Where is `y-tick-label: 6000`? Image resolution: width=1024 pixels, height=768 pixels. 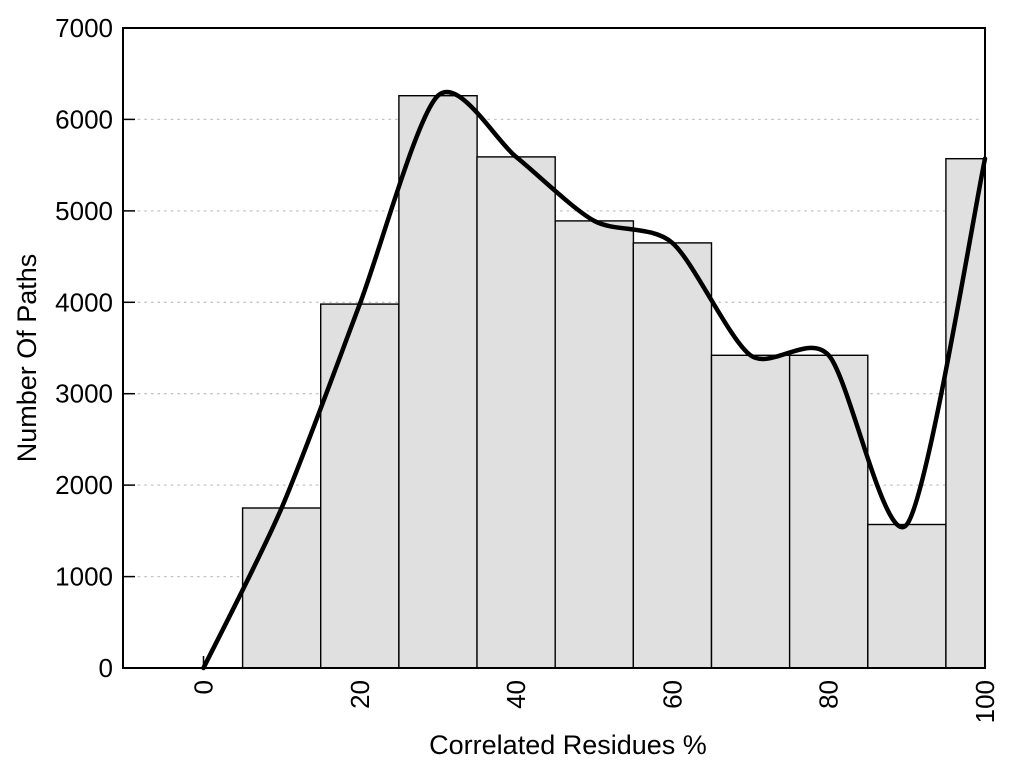
y-tick-label: 6000 is located at coordinates (84, 119).